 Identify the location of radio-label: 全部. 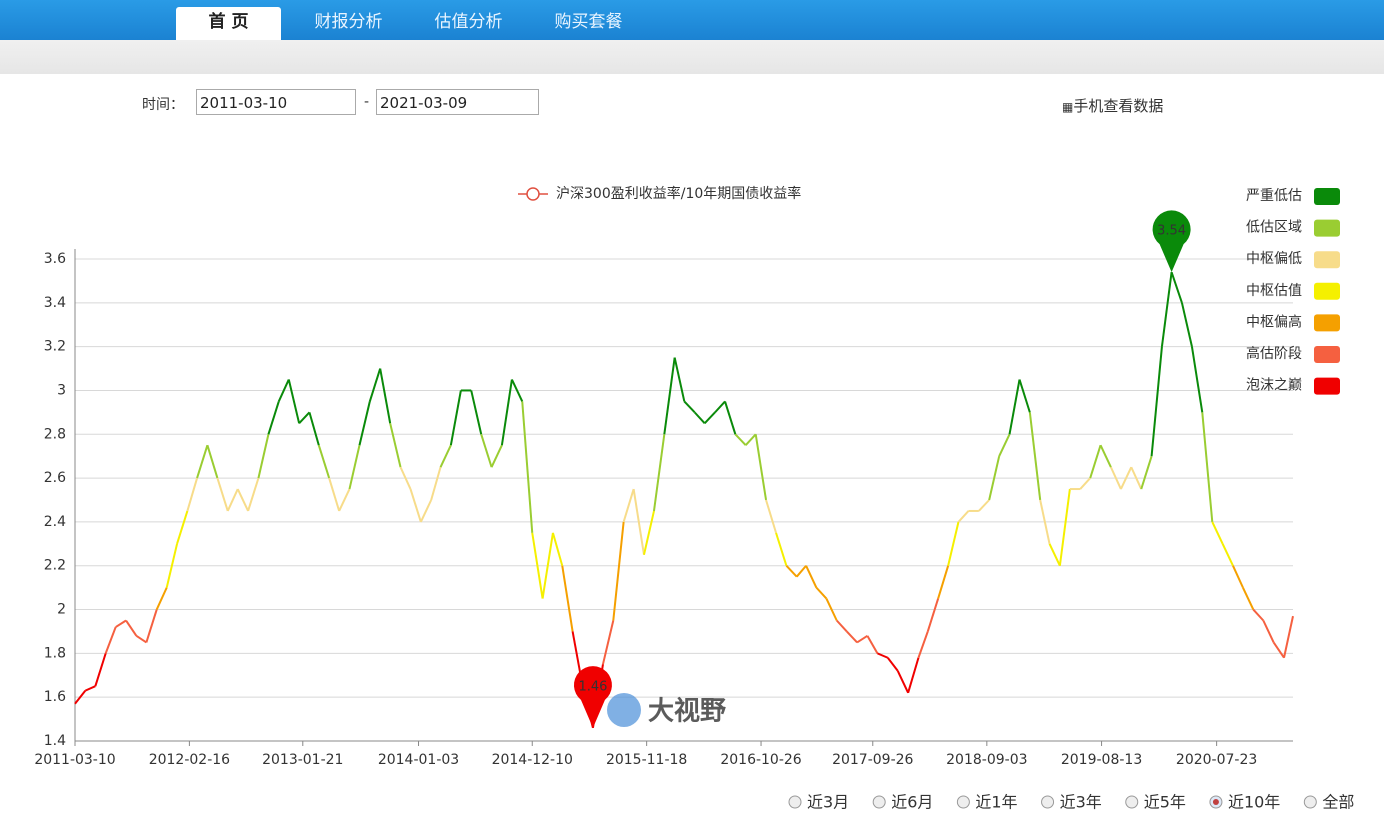
(1338, 802).